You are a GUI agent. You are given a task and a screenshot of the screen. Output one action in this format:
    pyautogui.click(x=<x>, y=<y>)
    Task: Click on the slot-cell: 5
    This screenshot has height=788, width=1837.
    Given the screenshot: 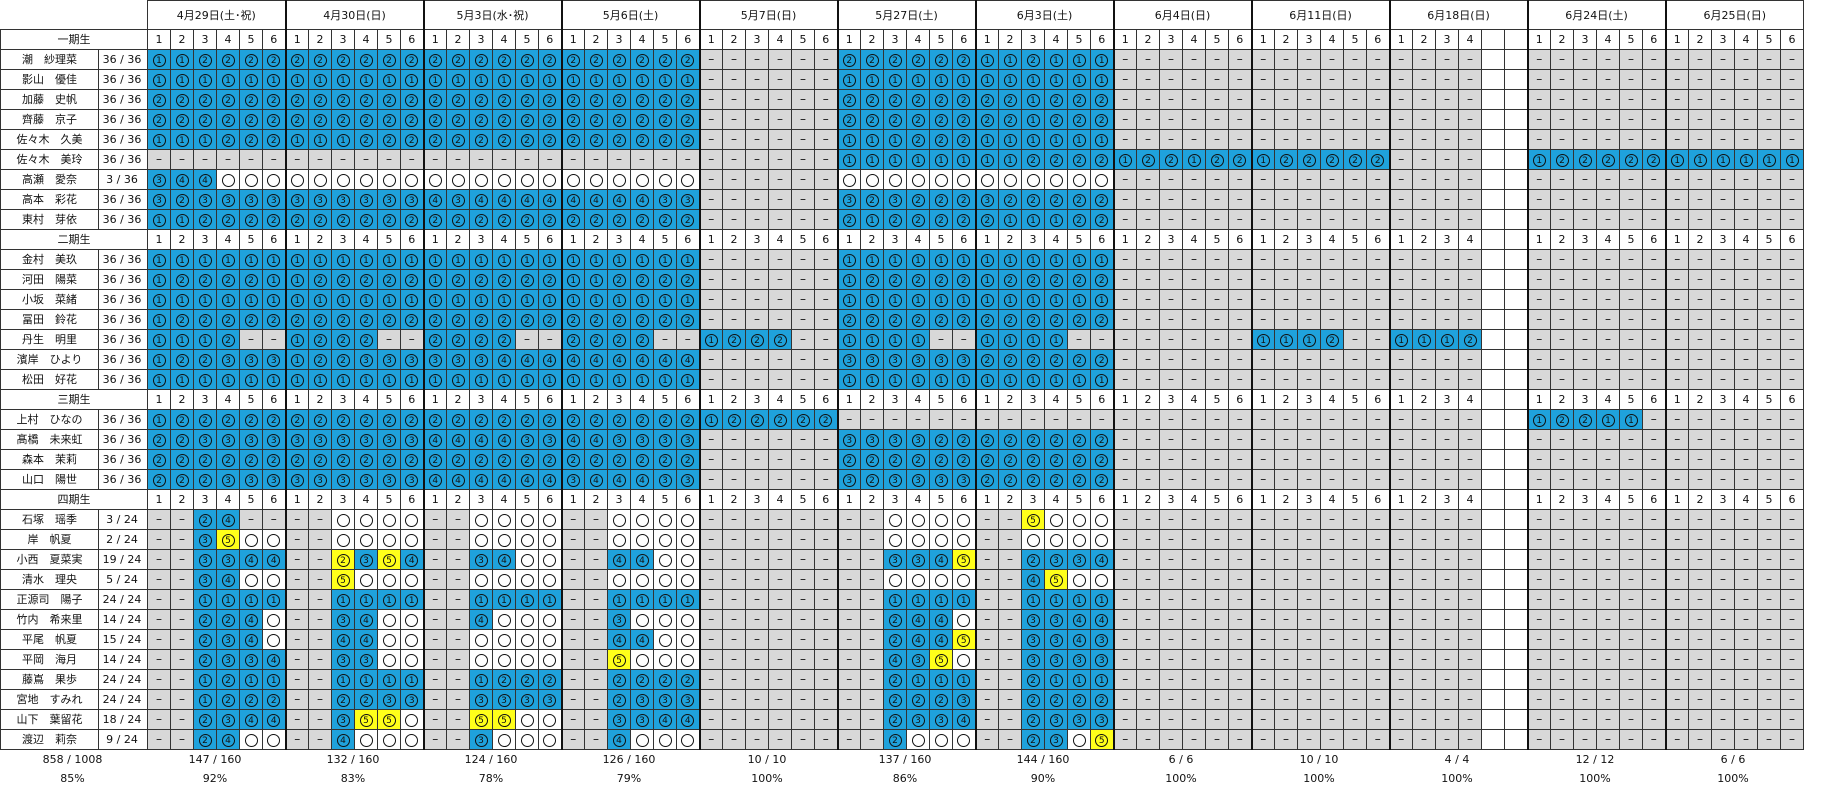 What is the action you would take?
    pyautogui.click(x=619, y=659)
    